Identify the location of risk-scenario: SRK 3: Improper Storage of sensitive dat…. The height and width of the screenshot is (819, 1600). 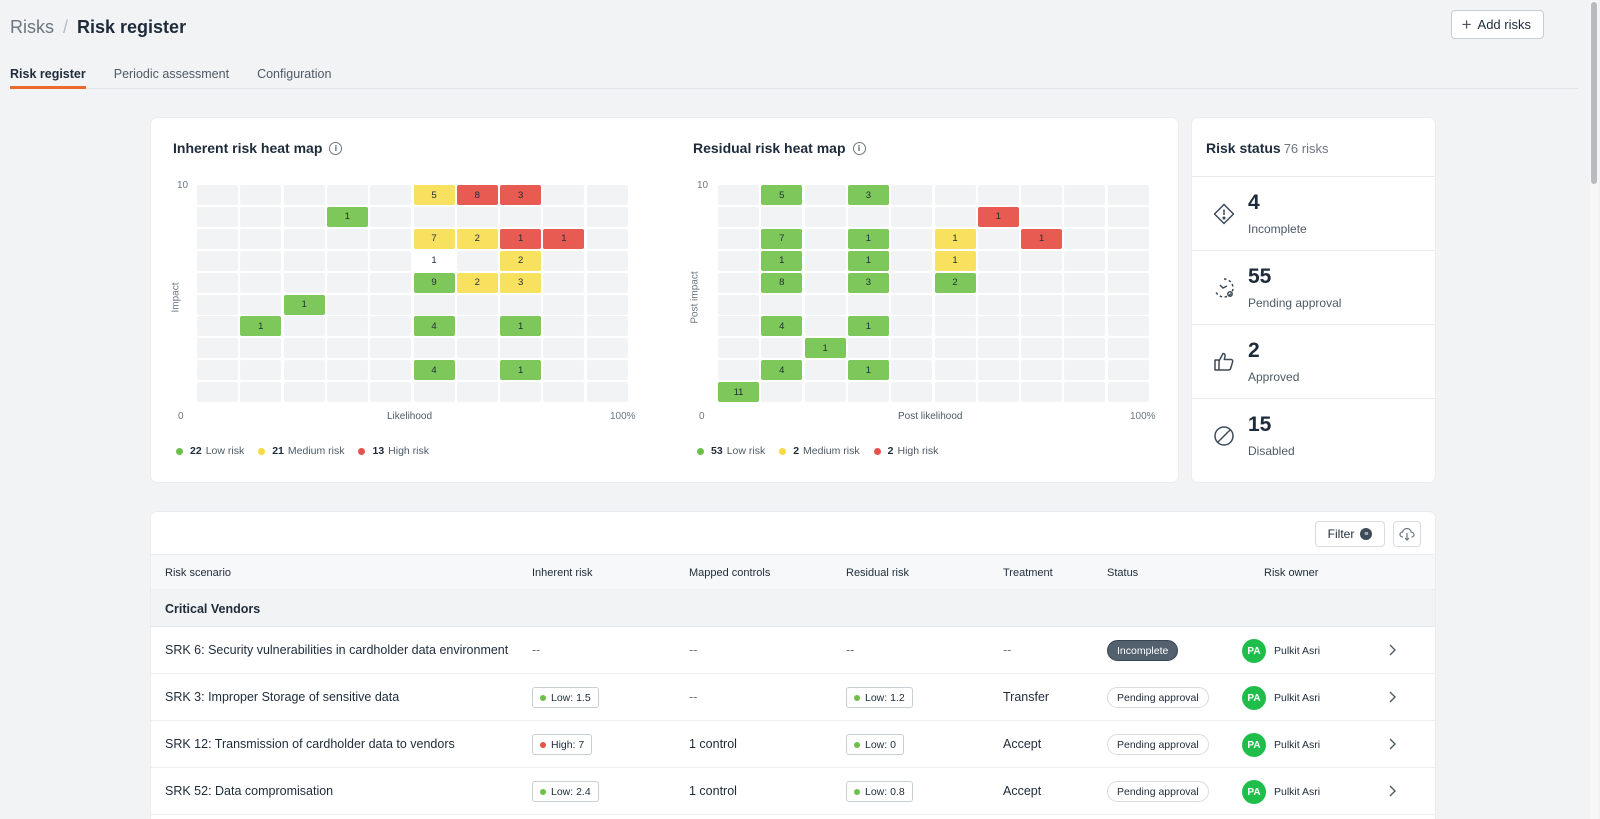
(282, 697).